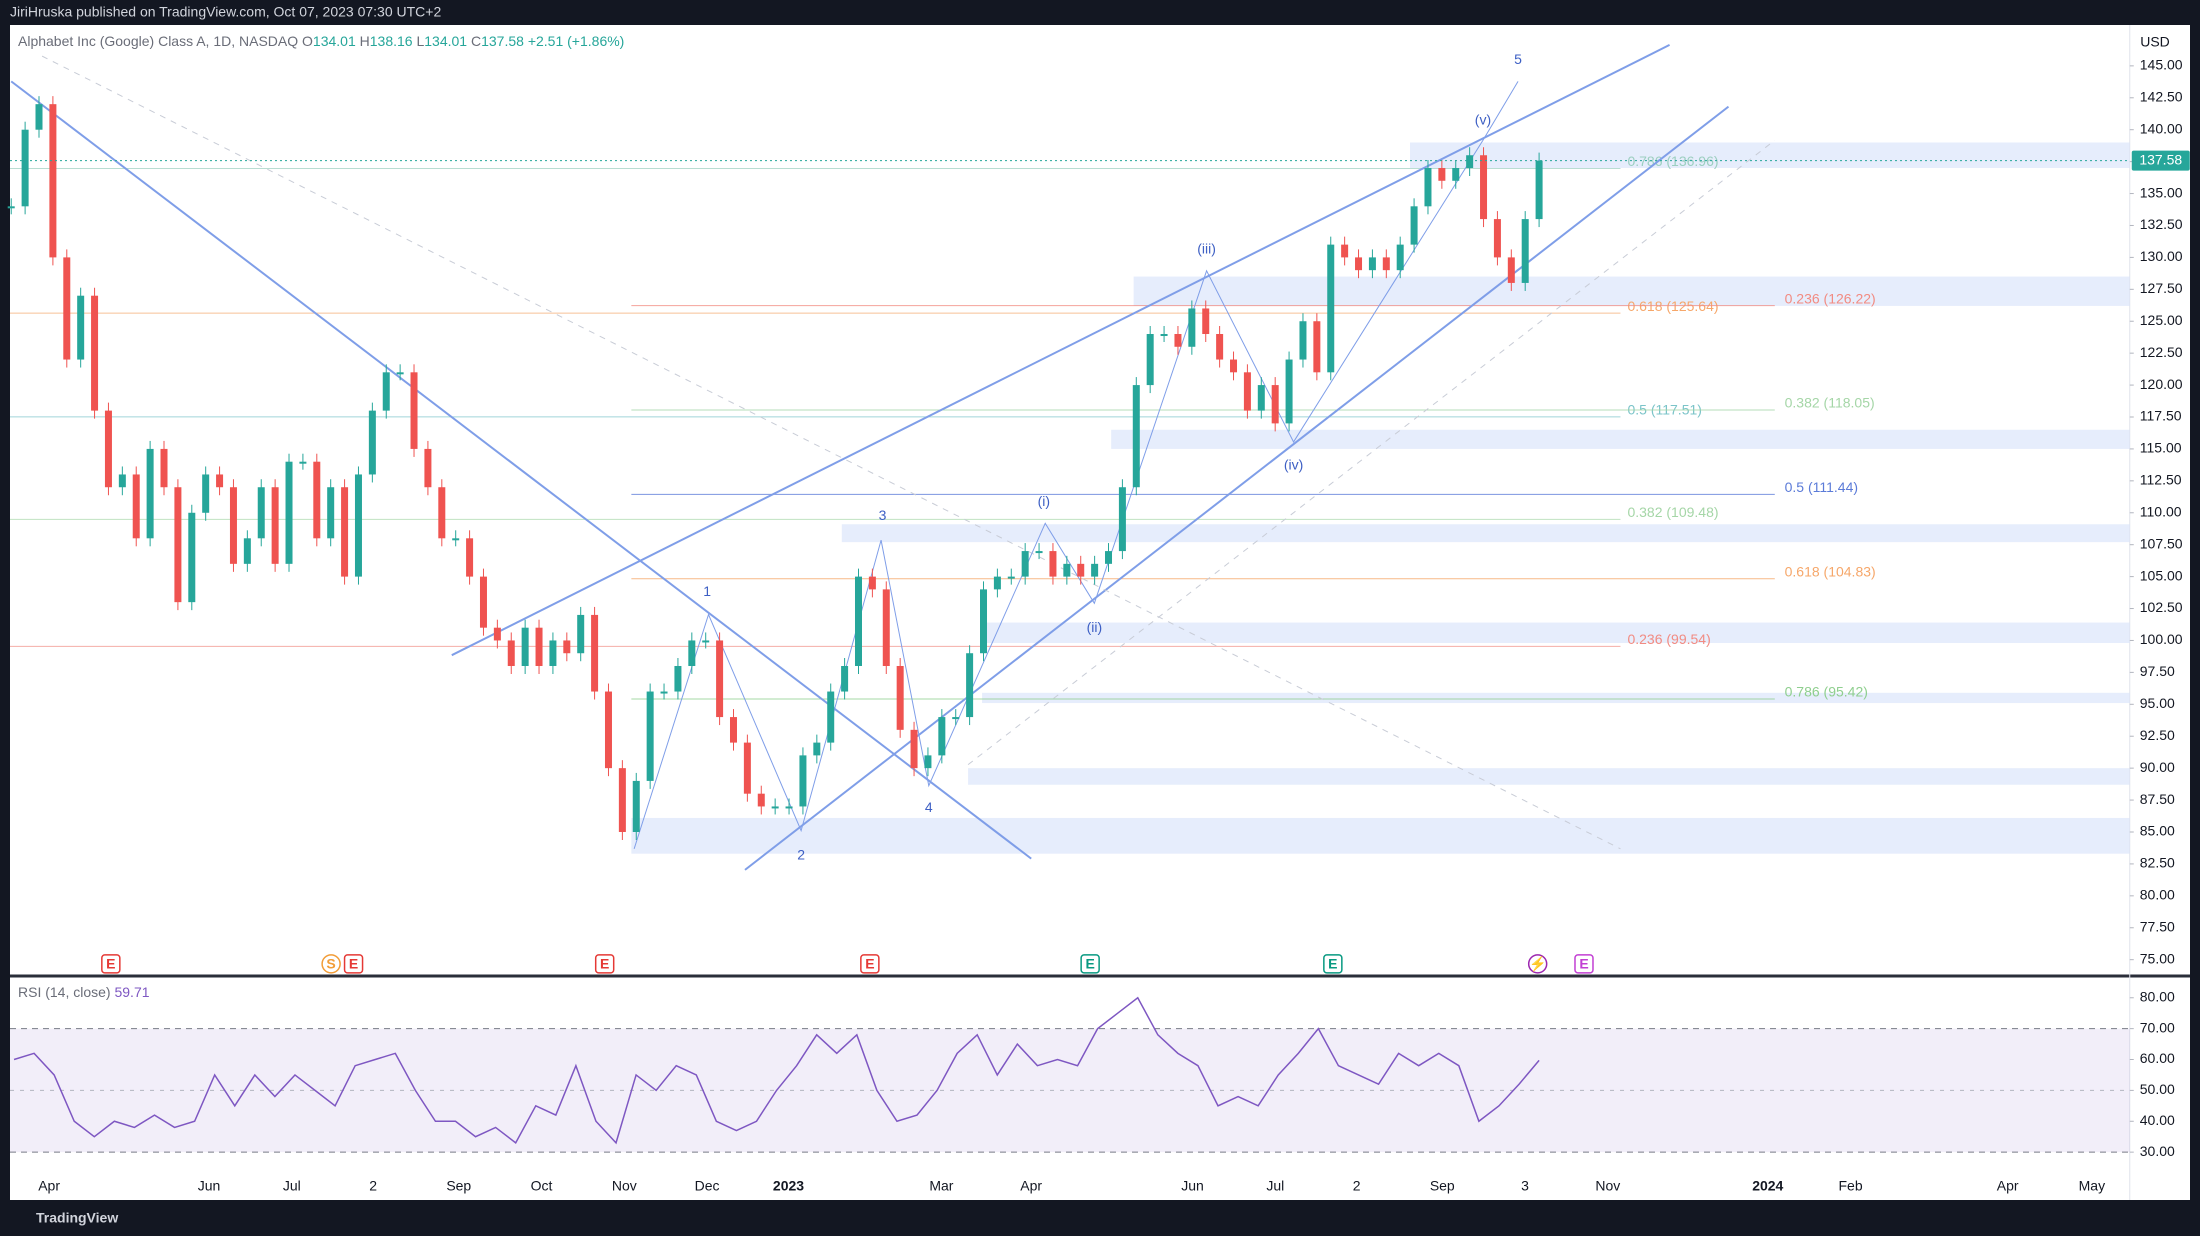 The width and height of the screenshot is (2200, 1236). Describe the element at coordinates (2161, 288) in the screenshot. I see `y-tick-label: 127.50` at that location.